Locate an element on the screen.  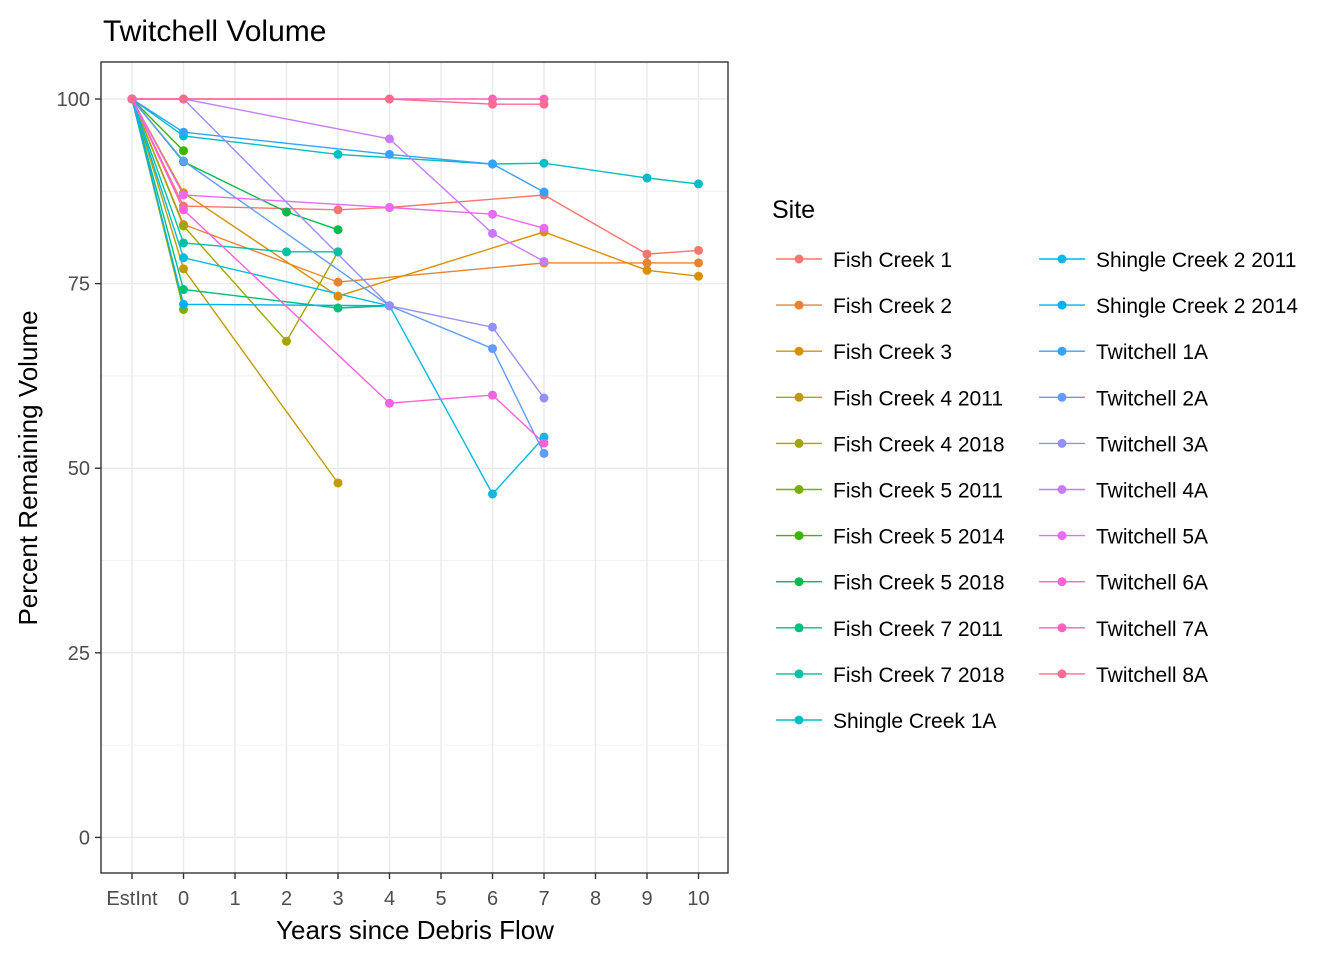
legend-item: Twitchell 3A is located at coordinates (1123, 444).